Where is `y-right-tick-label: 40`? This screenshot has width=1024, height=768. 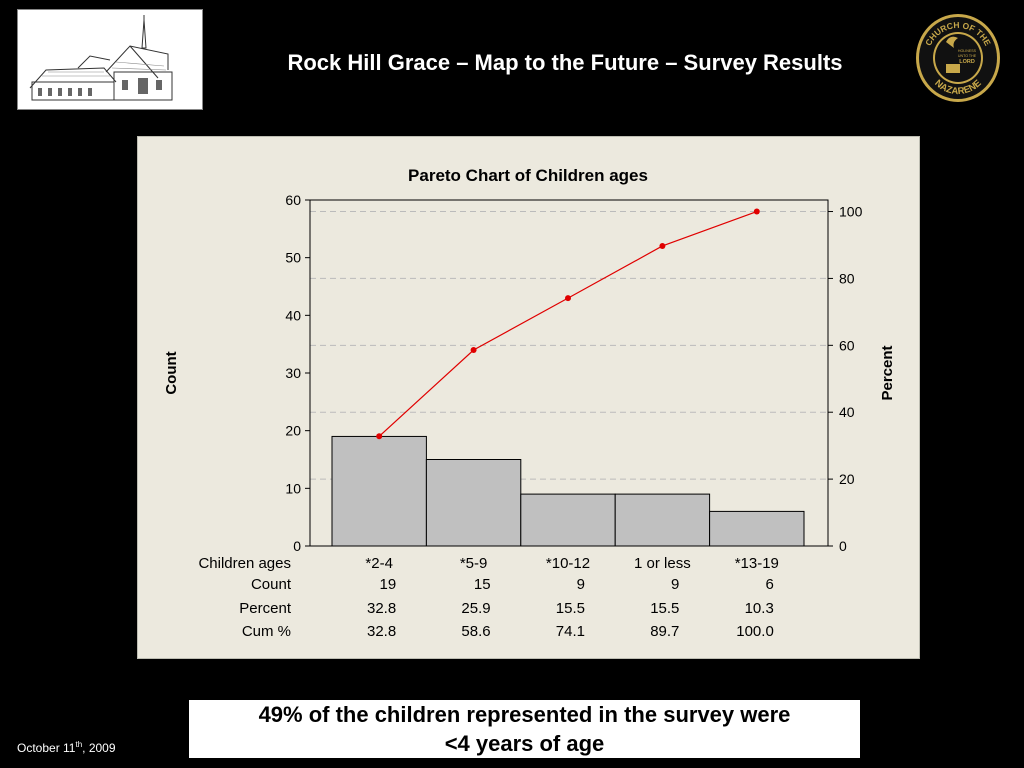 y-right-tick-label: 40 is located at coordinates (847, 412).